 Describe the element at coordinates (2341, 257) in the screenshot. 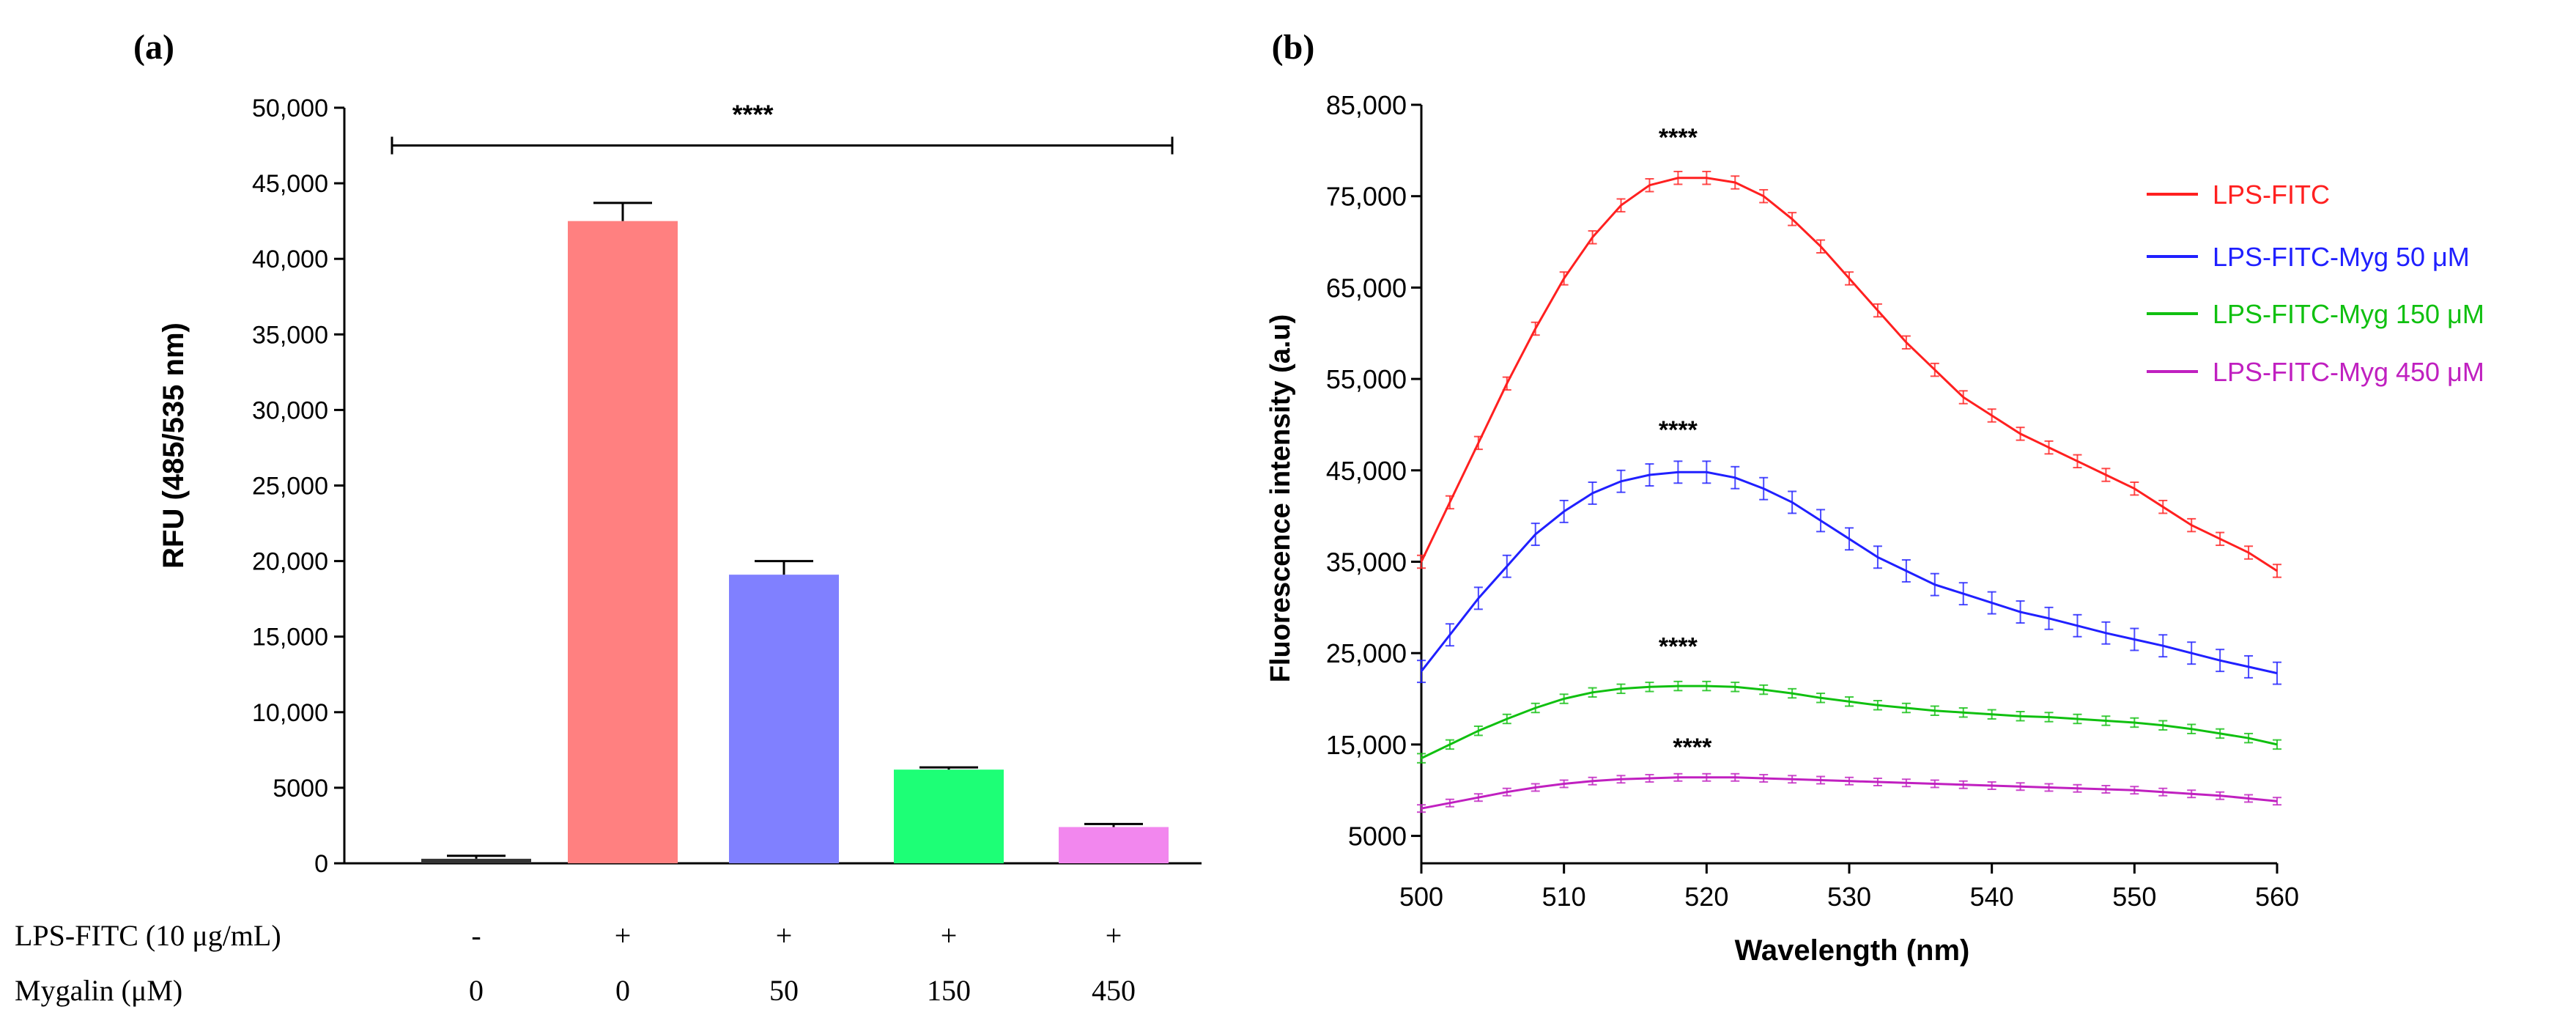

I see `legend-label-myg-50: LPS-FITC-Myg 50 μM` at that location.